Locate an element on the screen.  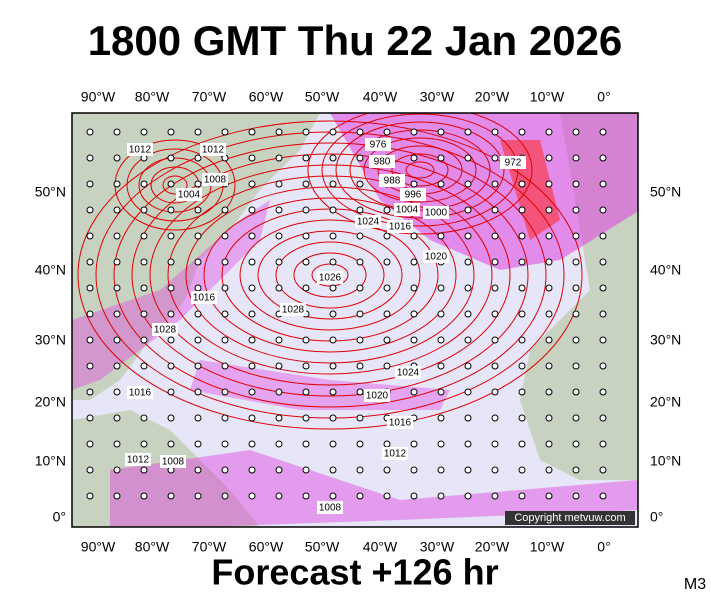
lat-label-right: 20°N is located at coordinates (665, 402).